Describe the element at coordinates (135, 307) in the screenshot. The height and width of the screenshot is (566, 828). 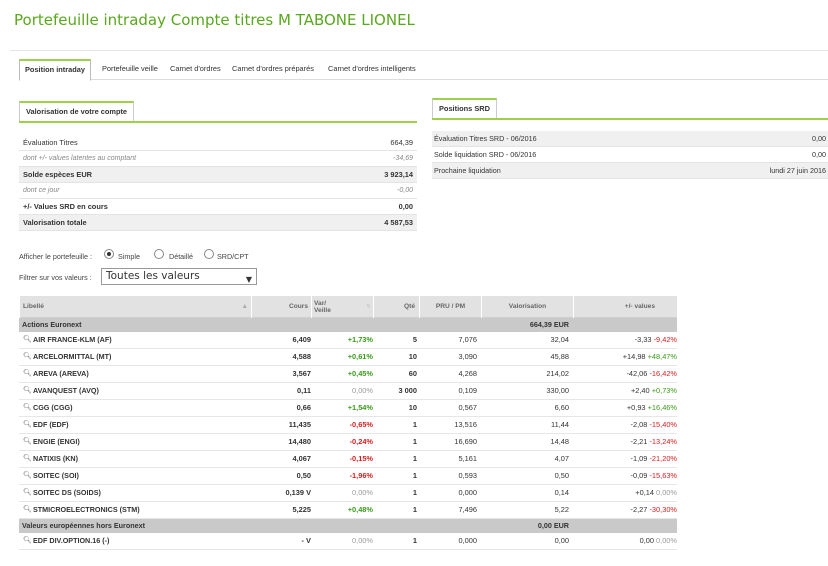
I see `header-libelle: Libellé ▲` at that location.